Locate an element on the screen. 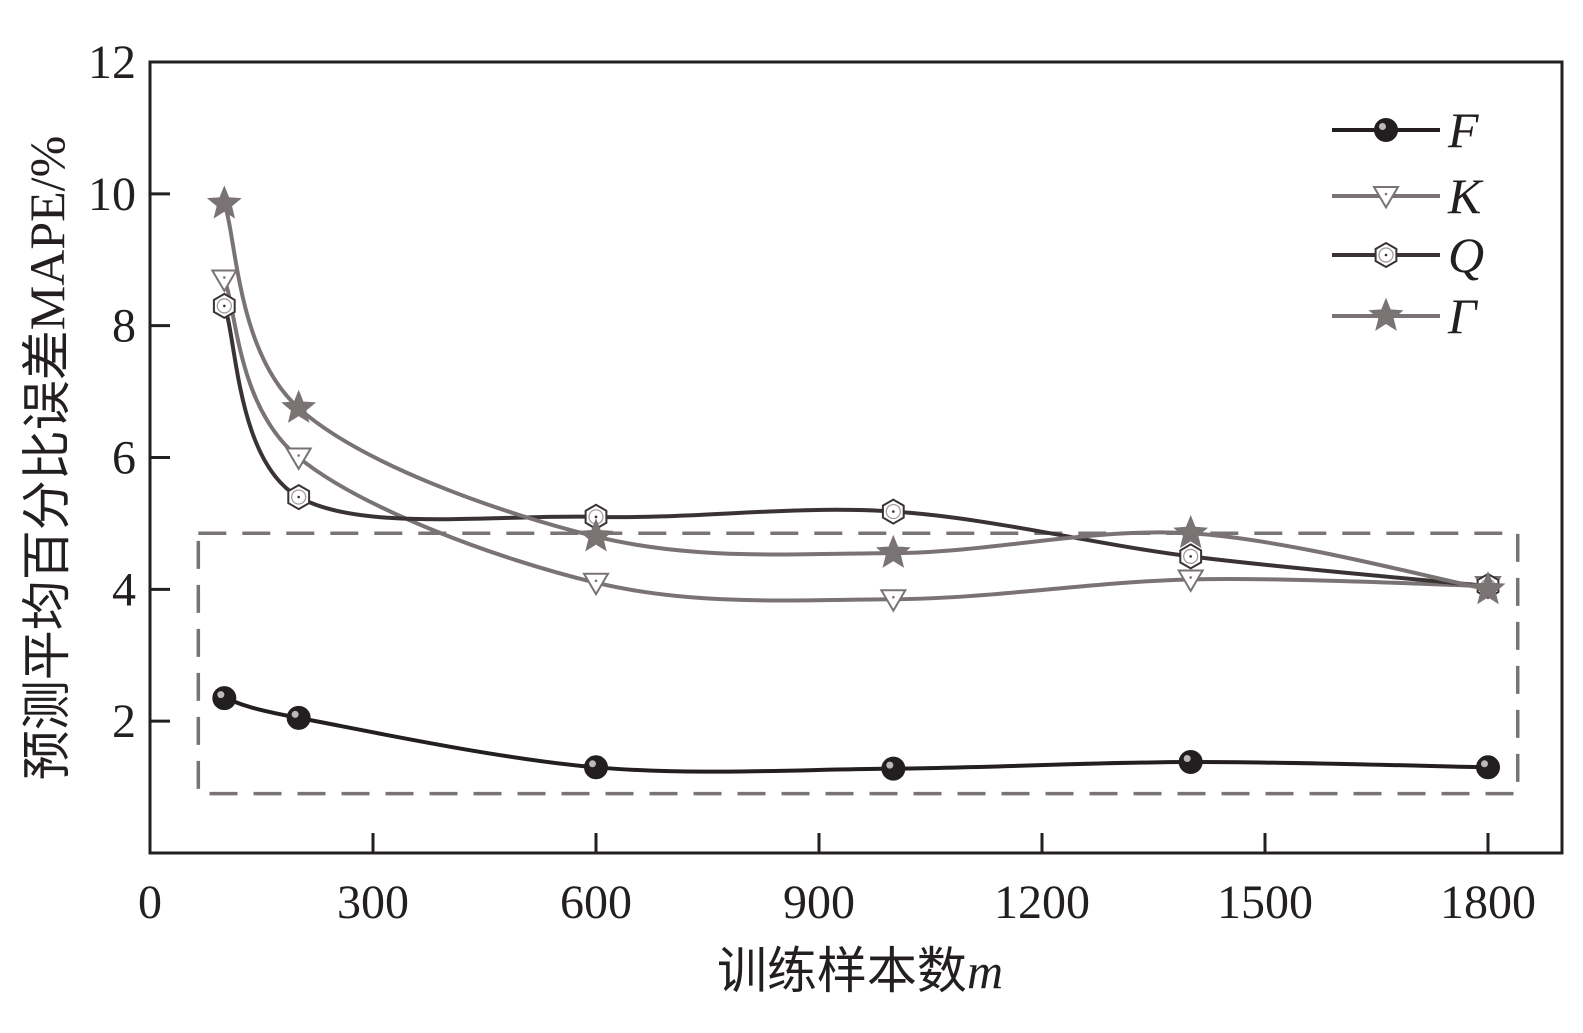 The image size is (1583, 1033). x-tick-label-1200: 1200 is located at coordinates (1042, 902).